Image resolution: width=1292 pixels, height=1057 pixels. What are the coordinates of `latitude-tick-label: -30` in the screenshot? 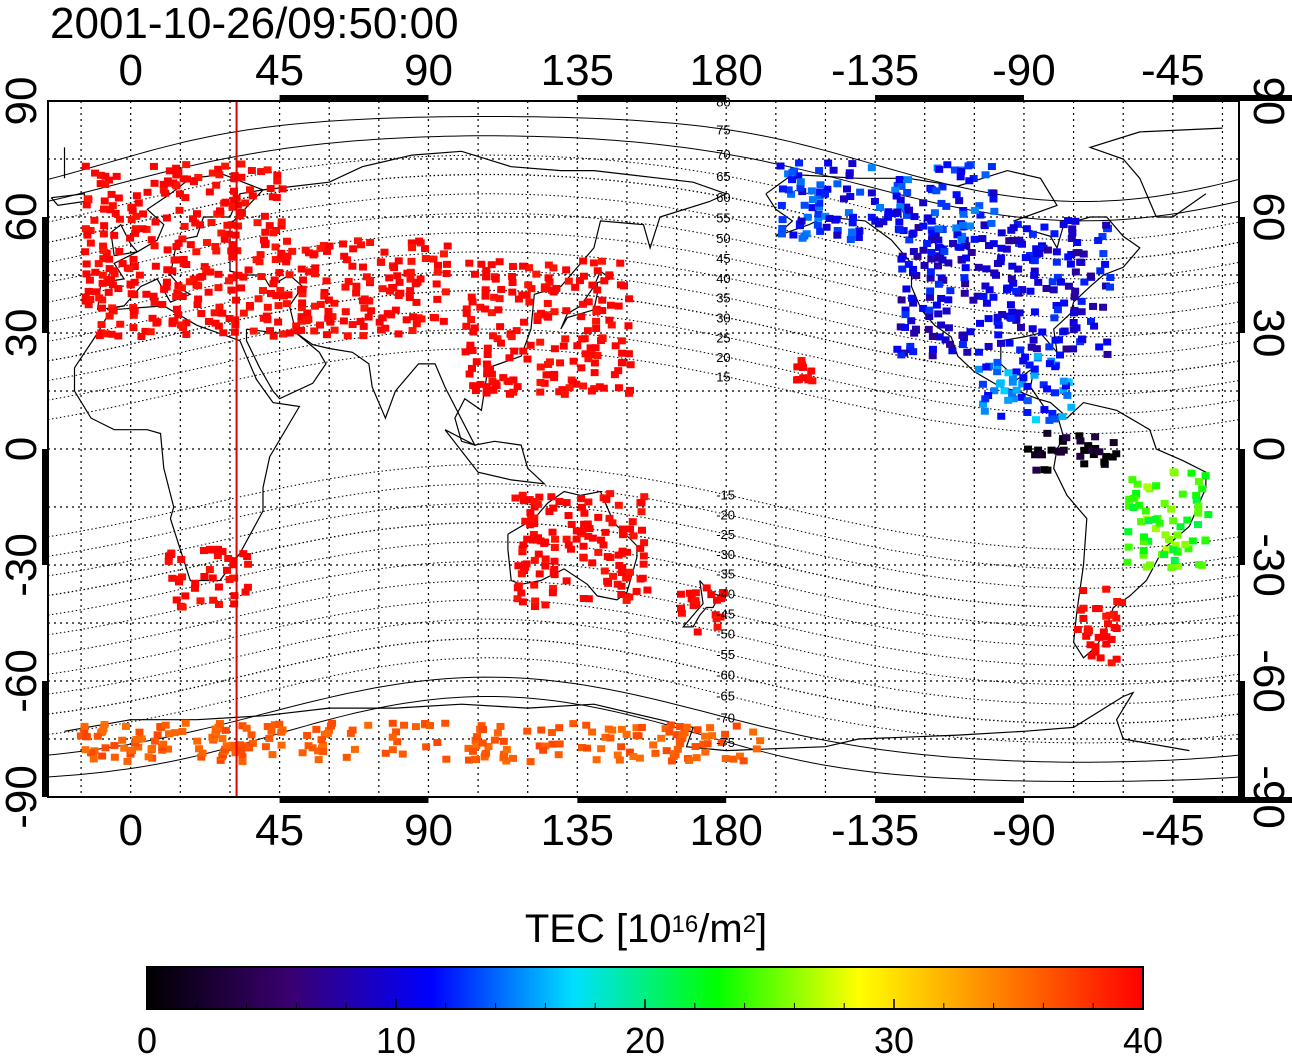 It's located at (1268, 565).